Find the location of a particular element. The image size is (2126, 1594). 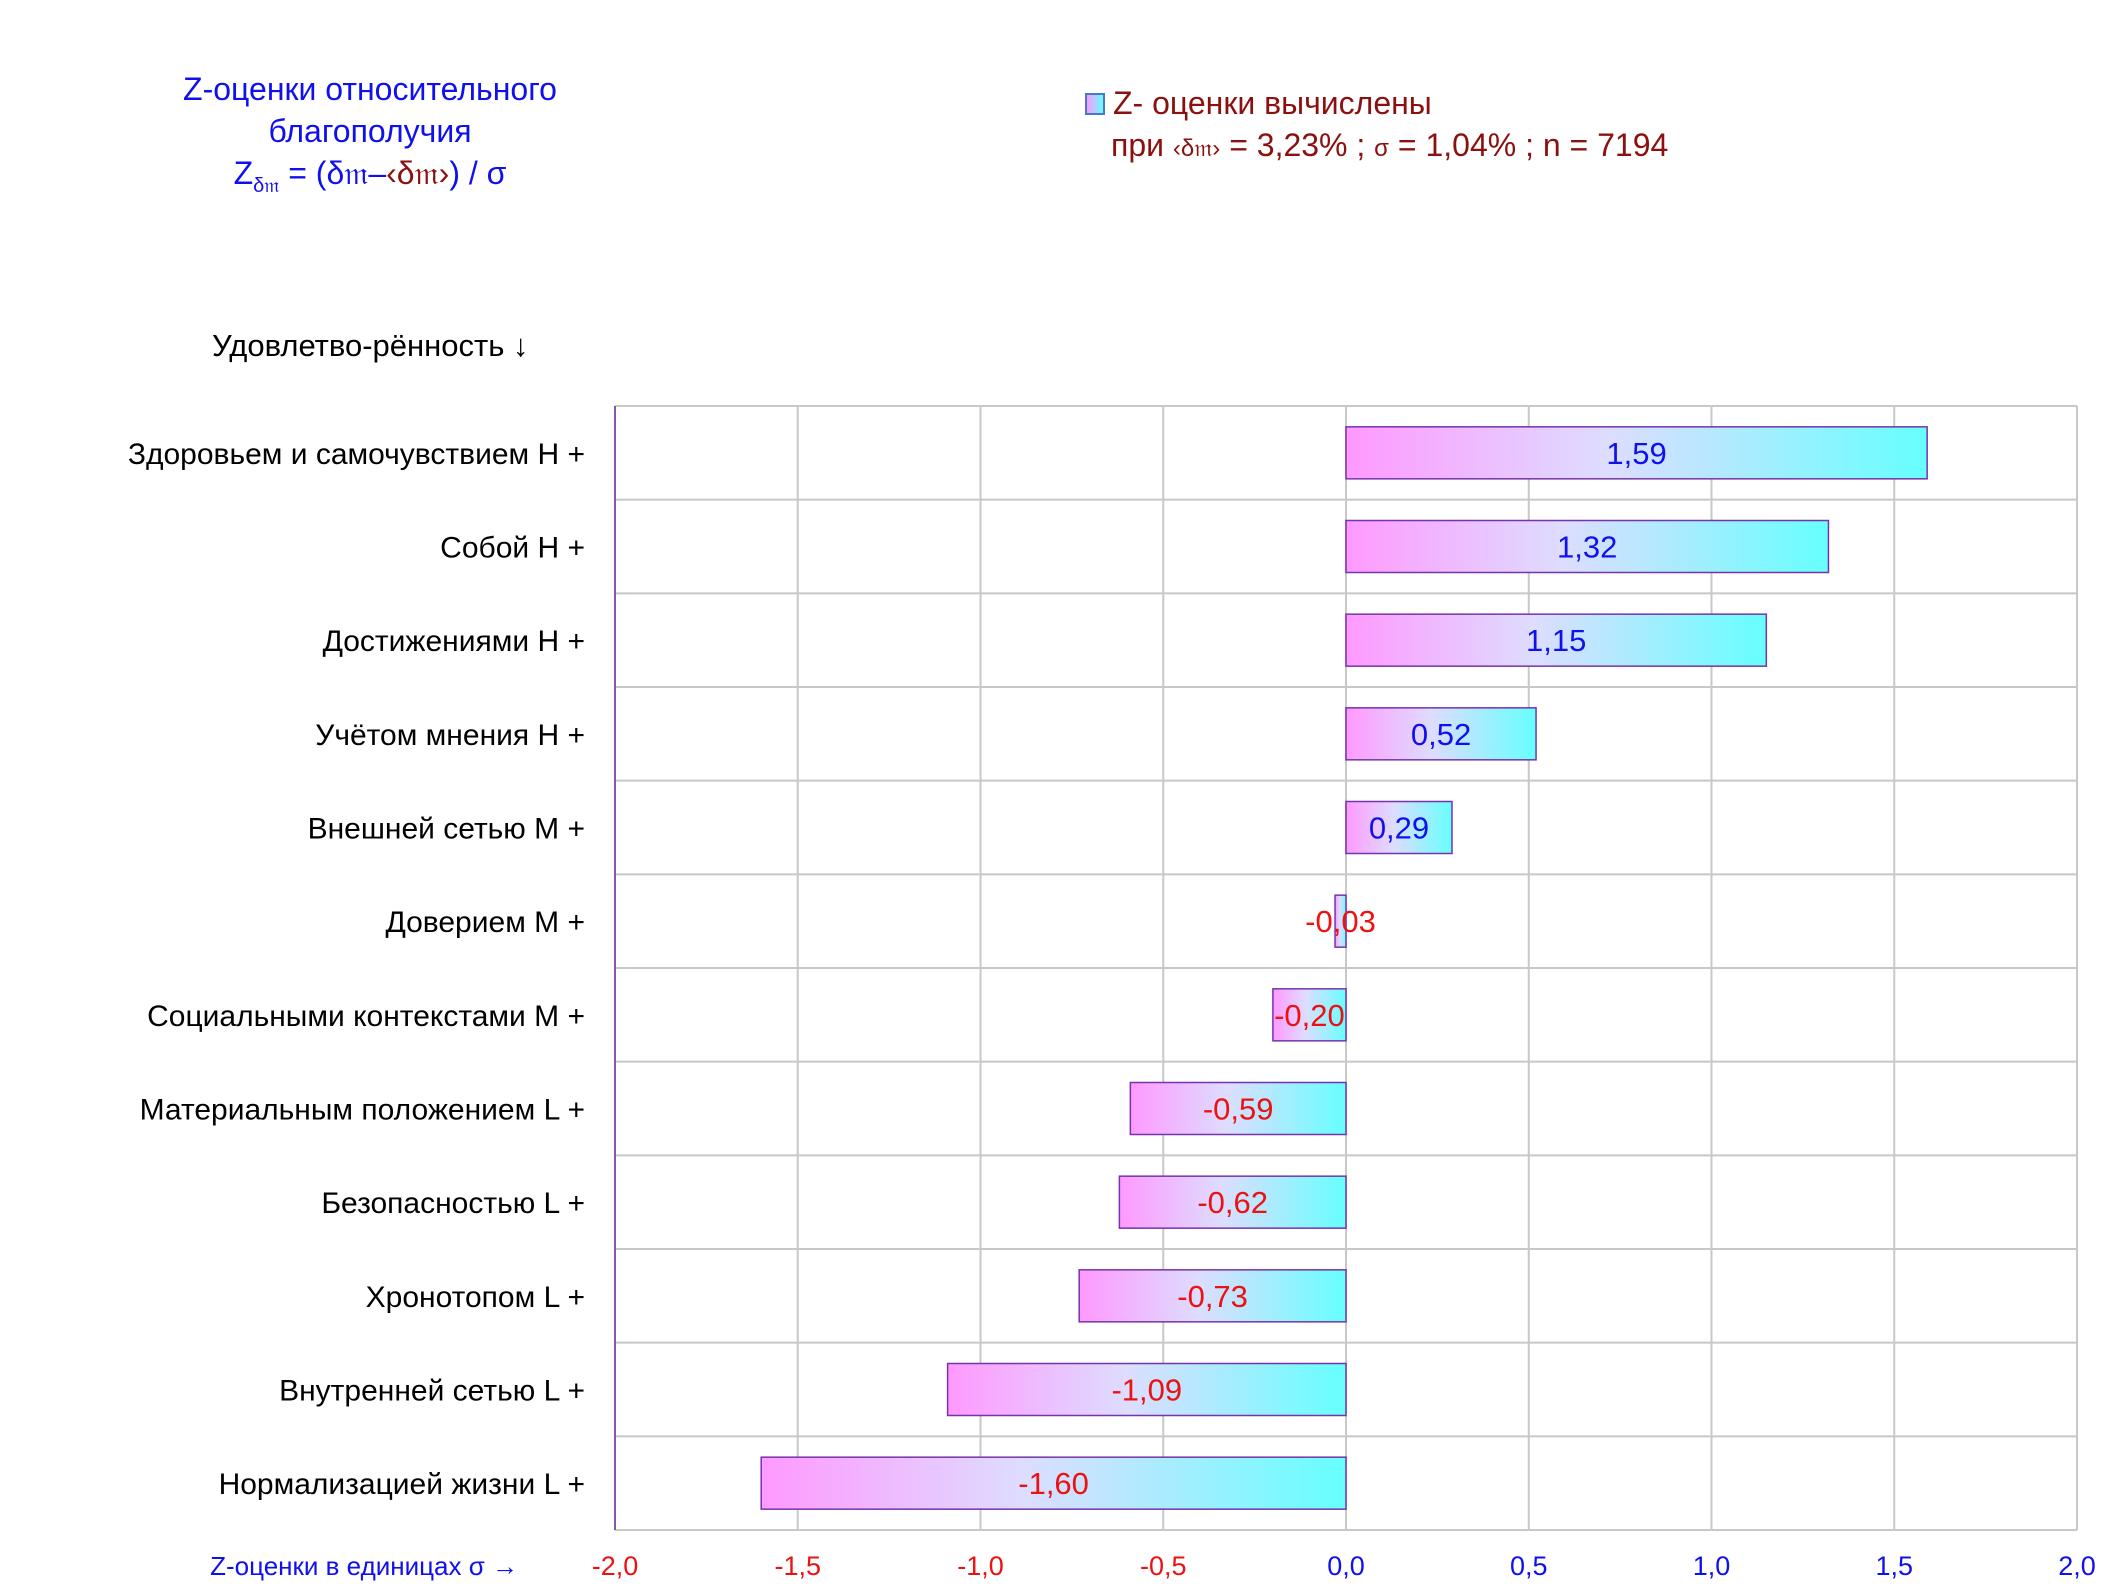

x-tick-label: 0,0 is located at coordinates (1346, 1566).